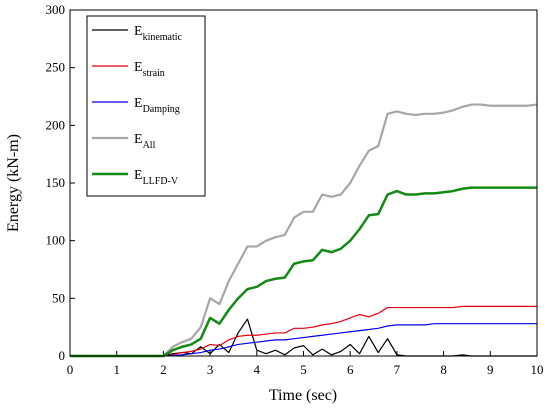  What do you see at coordinates (157, 105) in the screenshot?
I see `legend-label: EDamping` at bounding box center [157, 105].